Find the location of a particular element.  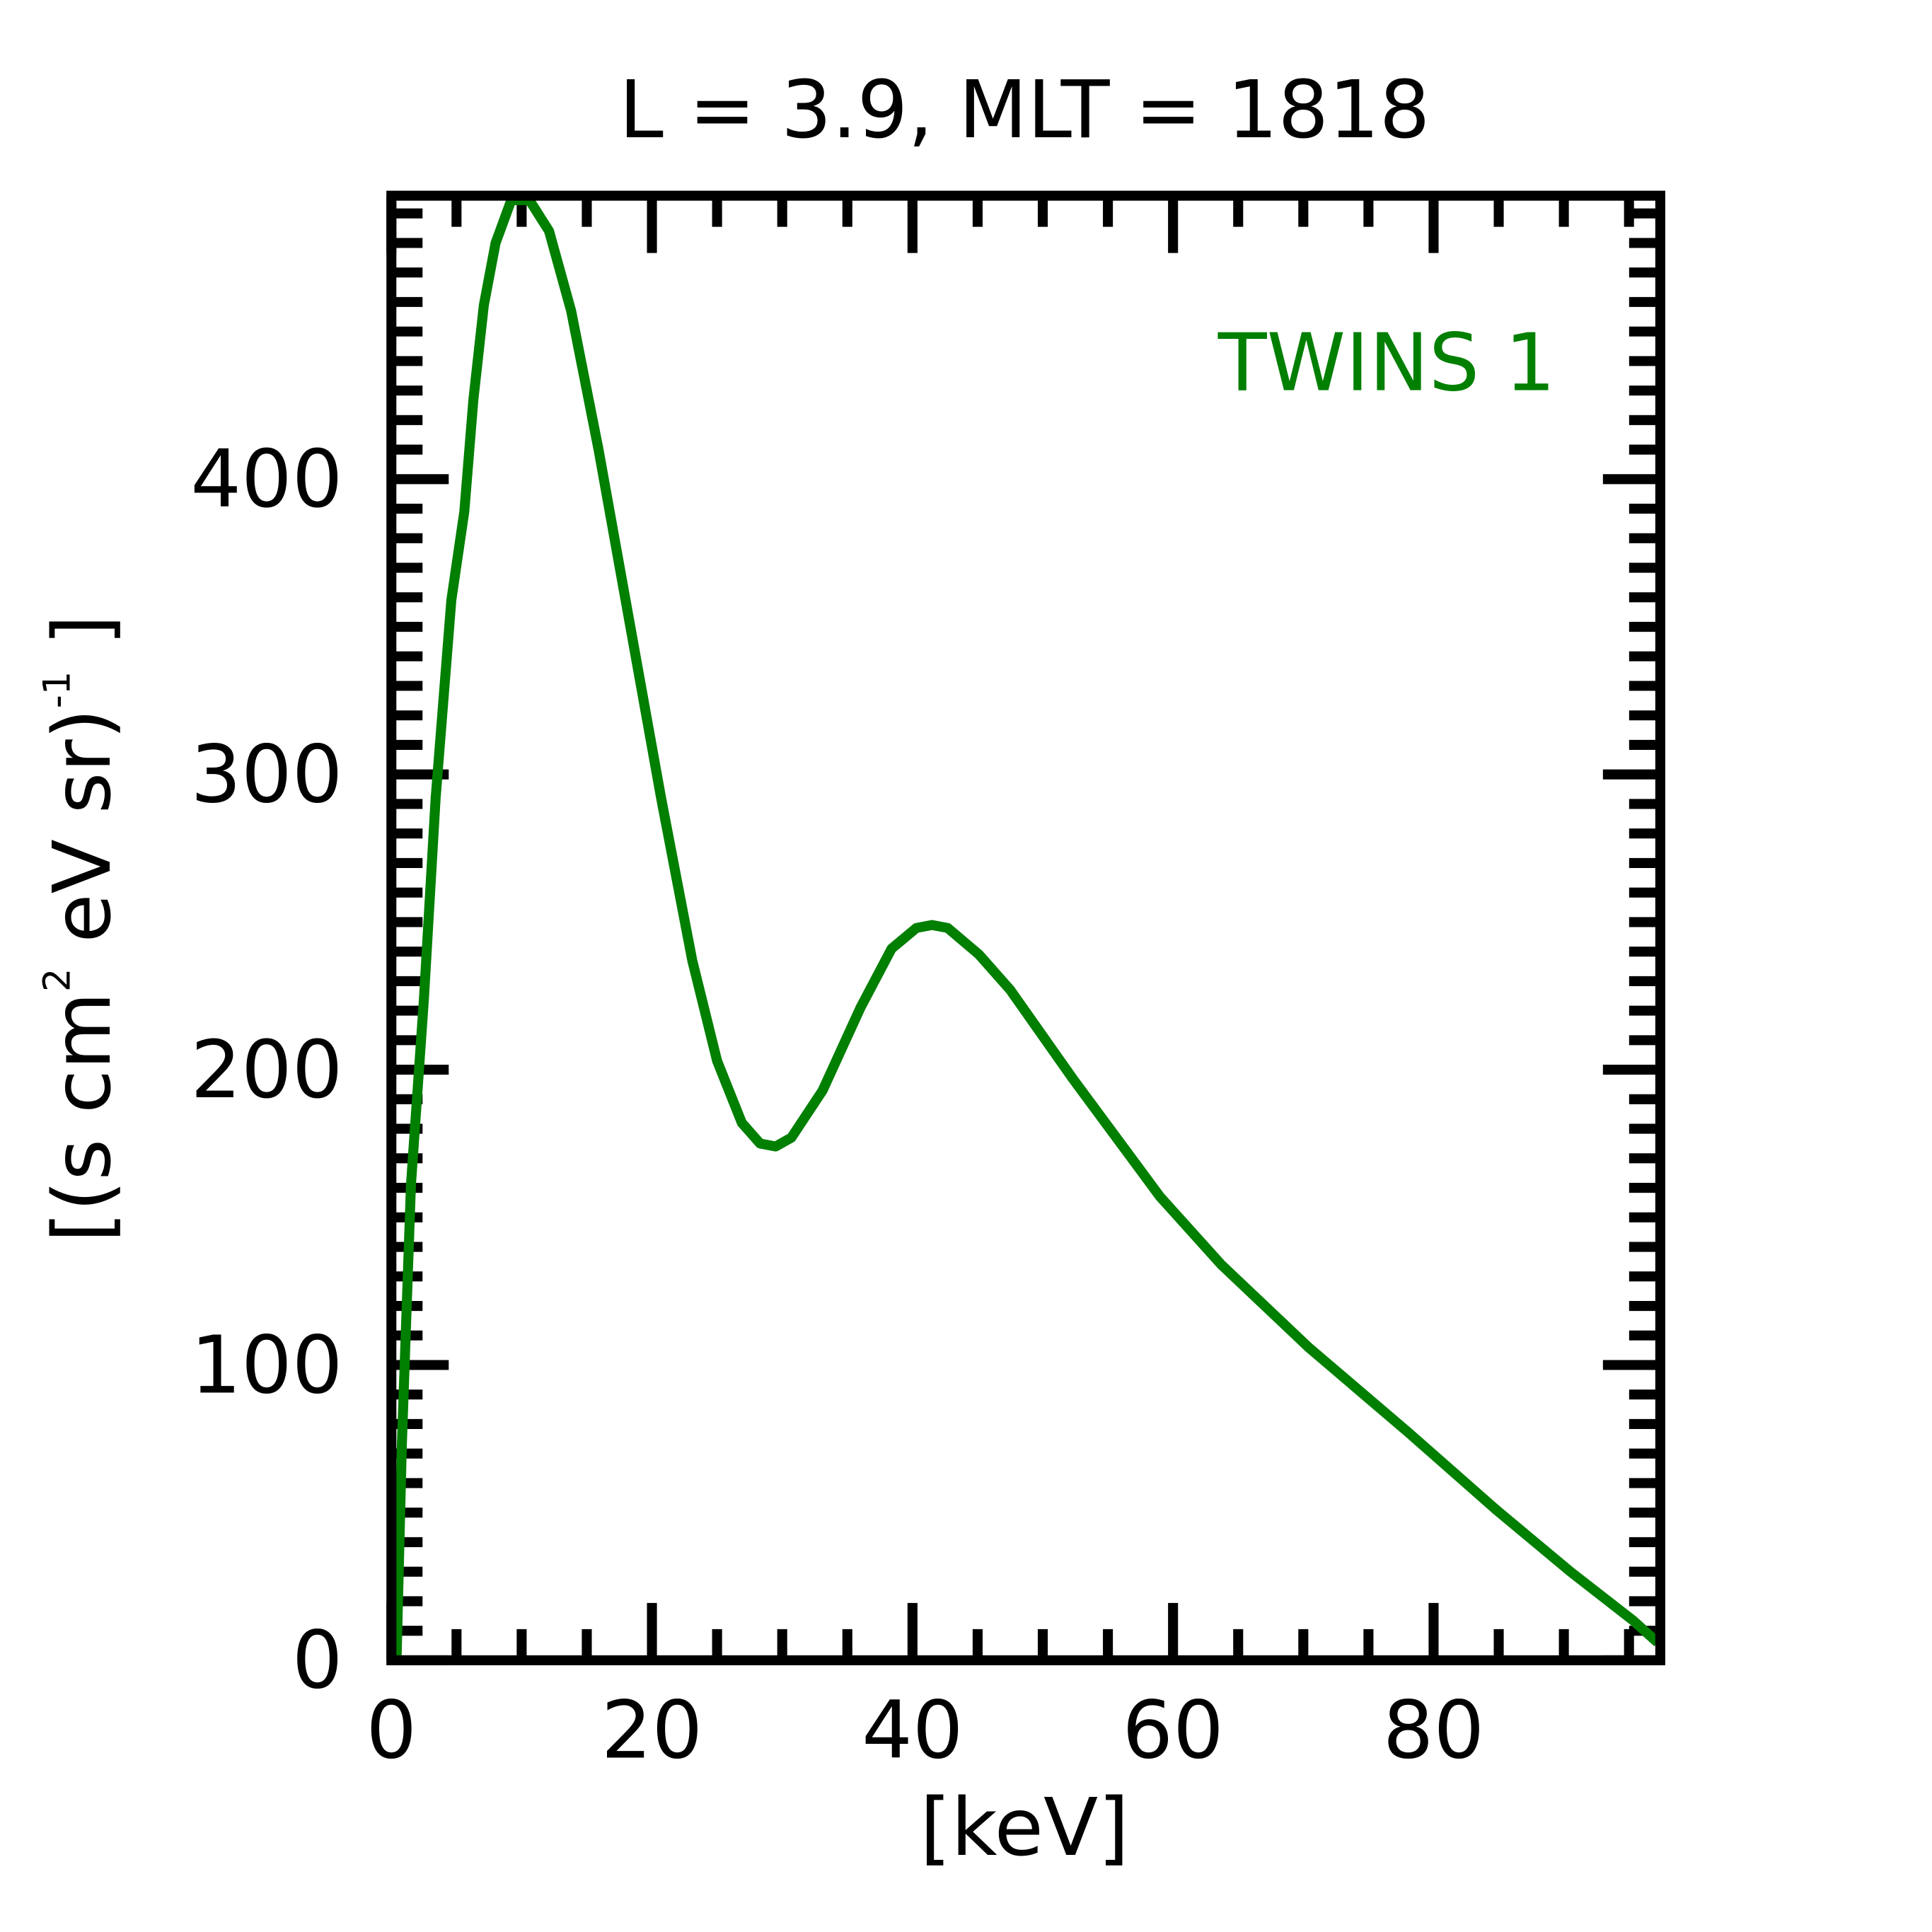

y-tick-label: 200 is located at coordinates (266, 1069).